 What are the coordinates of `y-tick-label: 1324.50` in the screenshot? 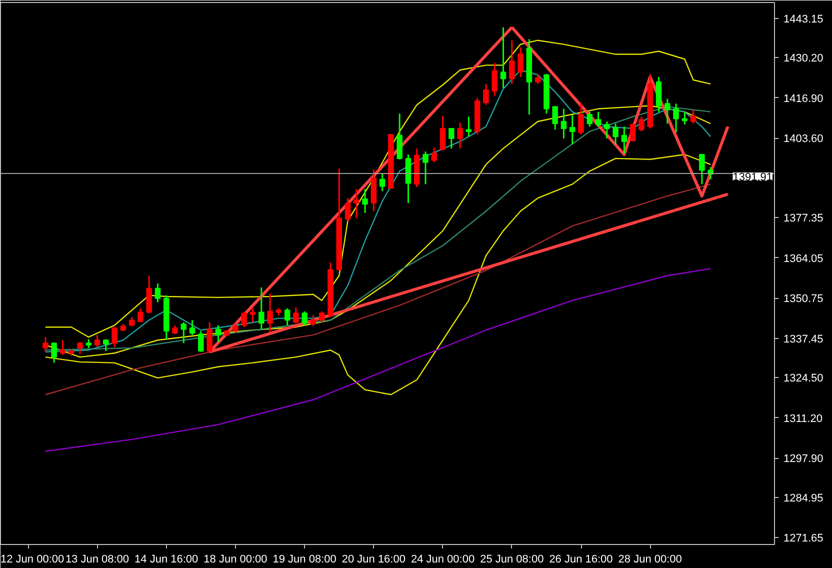 It's located at (804, 378).